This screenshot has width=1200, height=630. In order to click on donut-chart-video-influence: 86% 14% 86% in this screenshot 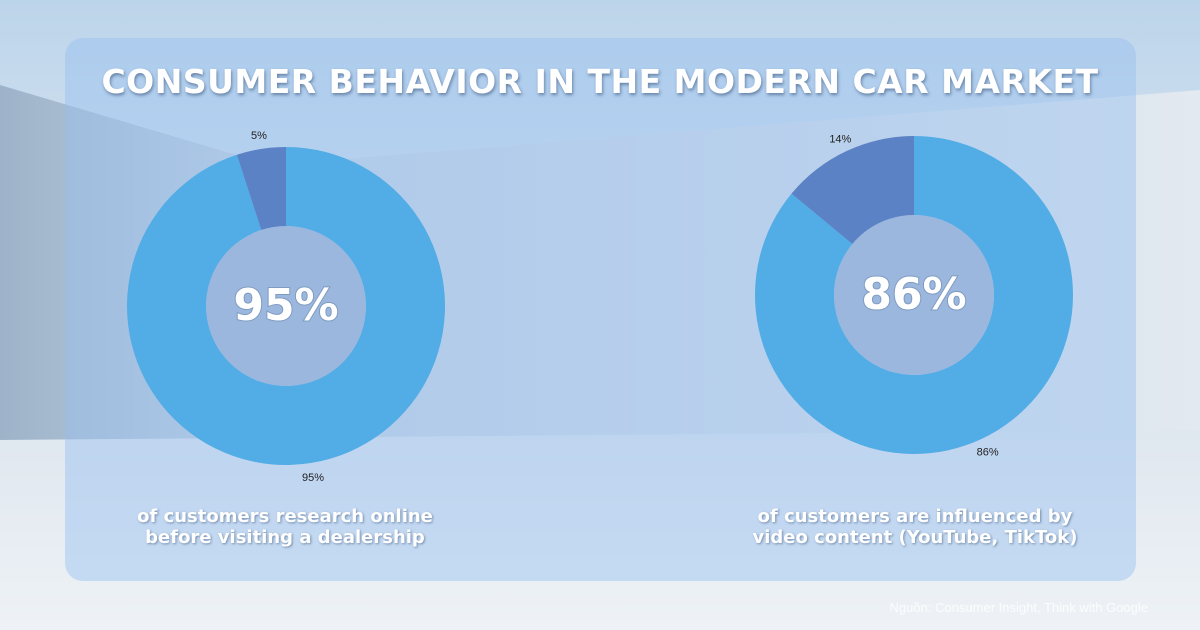, I will do `click(913, 296)`.